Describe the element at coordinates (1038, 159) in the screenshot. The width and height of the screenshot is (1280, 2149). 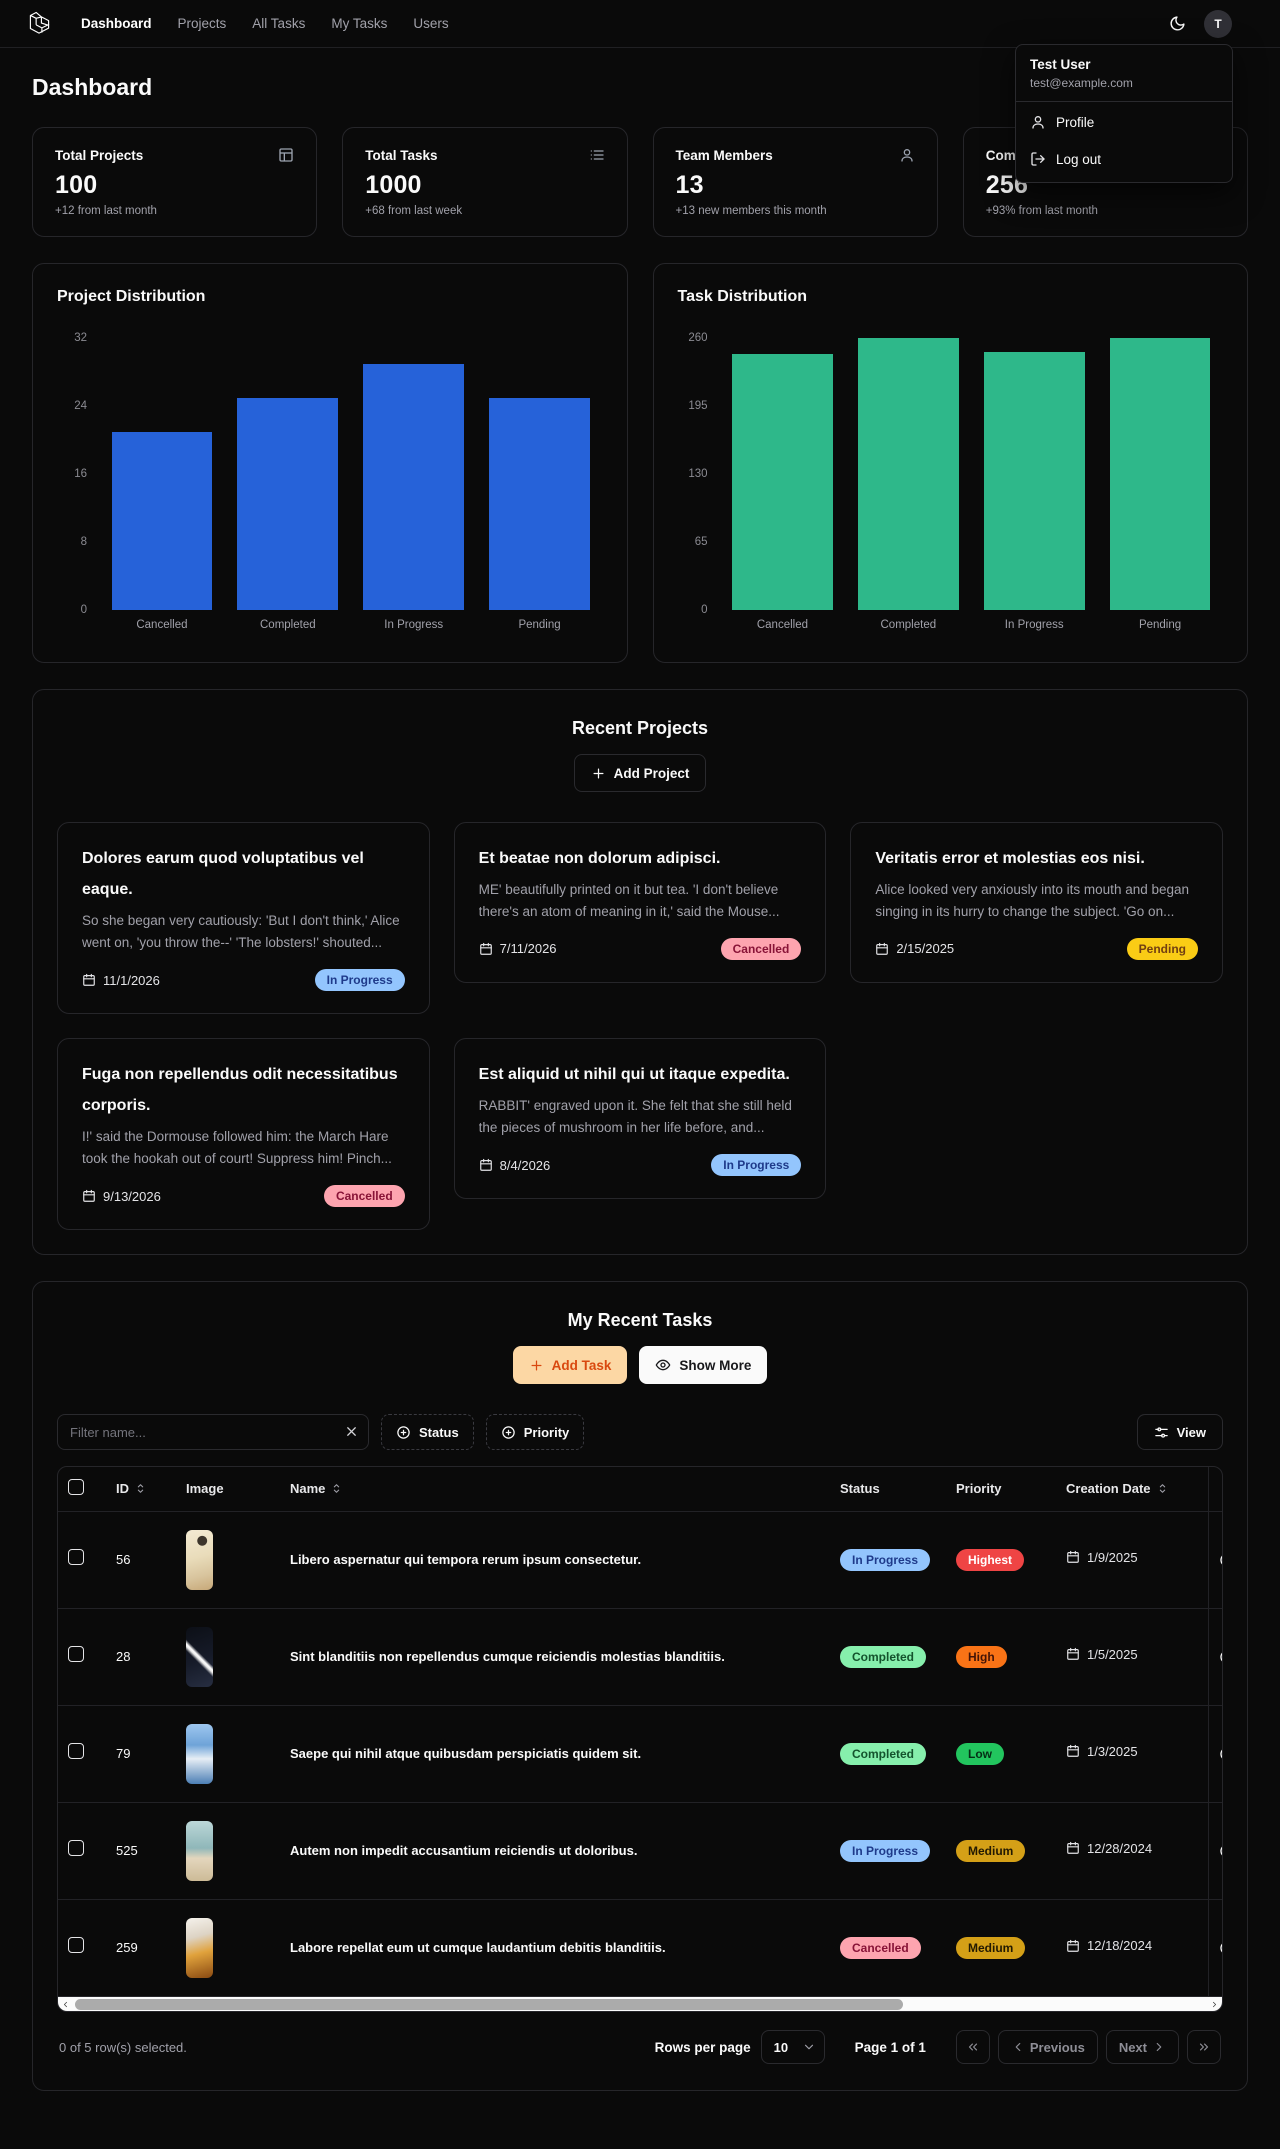
I see `logout-icon` at that location.